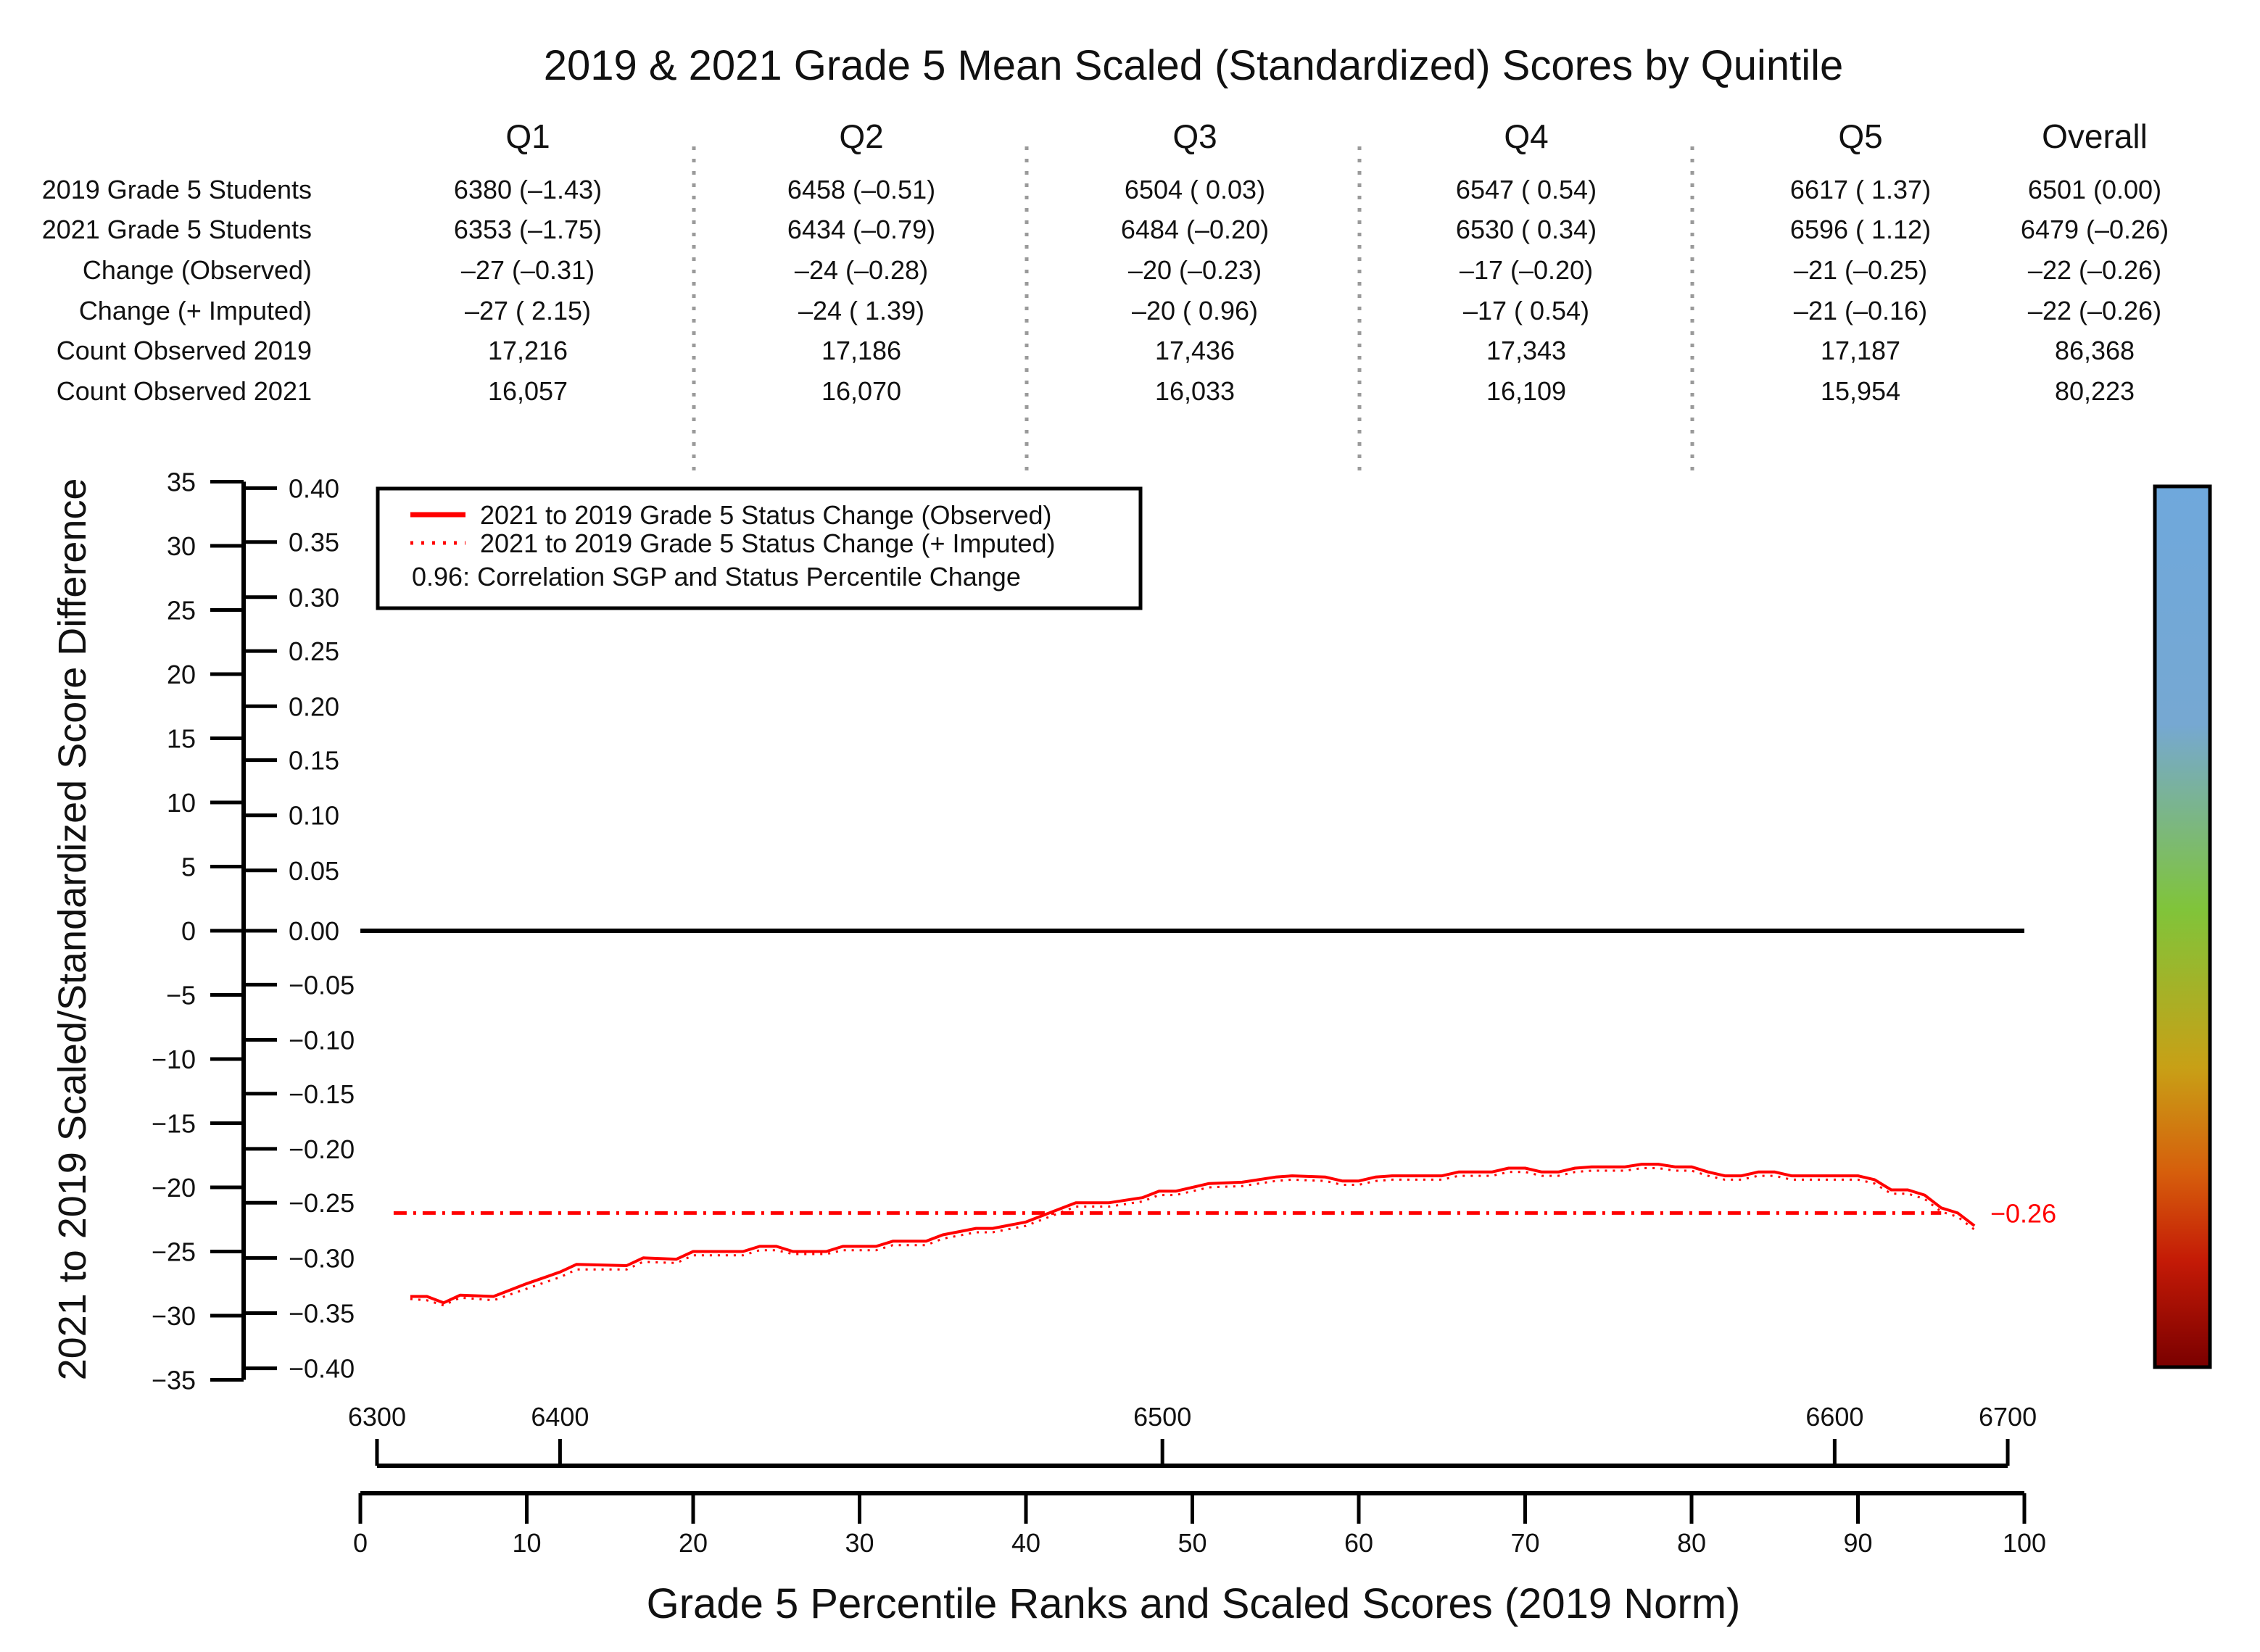 The height and width of the screenshot is (1652, 2260). I want to click on x-tick-label-percentile: 80, so click(1692, 1543).